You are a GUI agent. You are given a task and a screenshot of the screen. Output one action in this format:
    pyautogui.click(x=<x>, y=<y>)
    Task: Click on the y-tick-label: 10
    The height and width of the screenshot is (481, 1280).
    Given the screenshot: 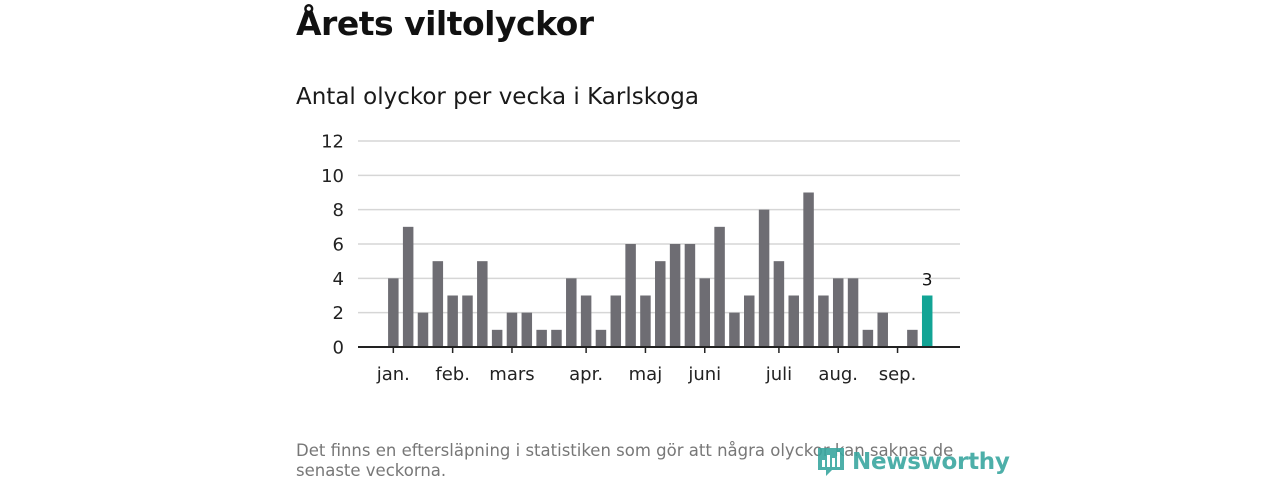 What is the action you would take?
    pyautogui.click(x=332, y=176)
    